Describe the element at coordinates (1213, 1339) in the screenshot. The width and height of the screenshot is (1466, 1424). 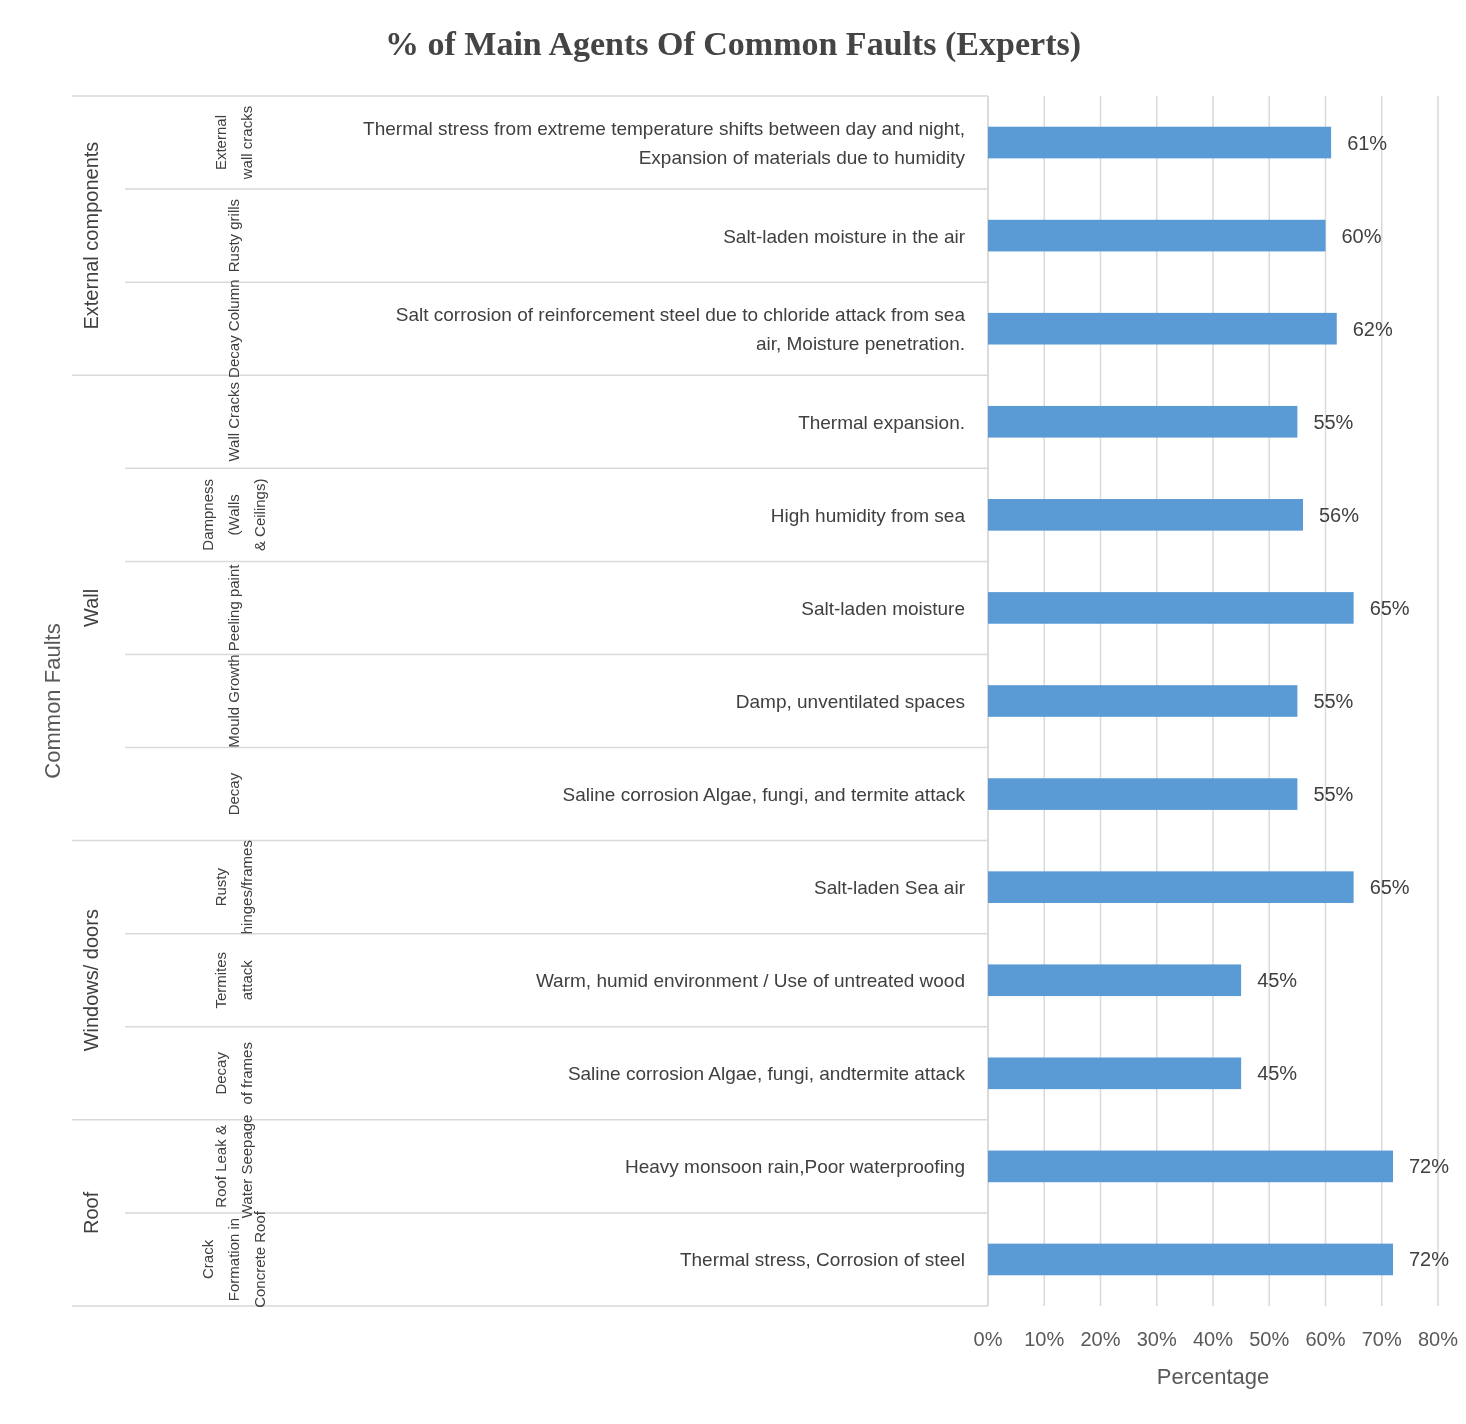
I see `x-tick-label: 40%` at that location.